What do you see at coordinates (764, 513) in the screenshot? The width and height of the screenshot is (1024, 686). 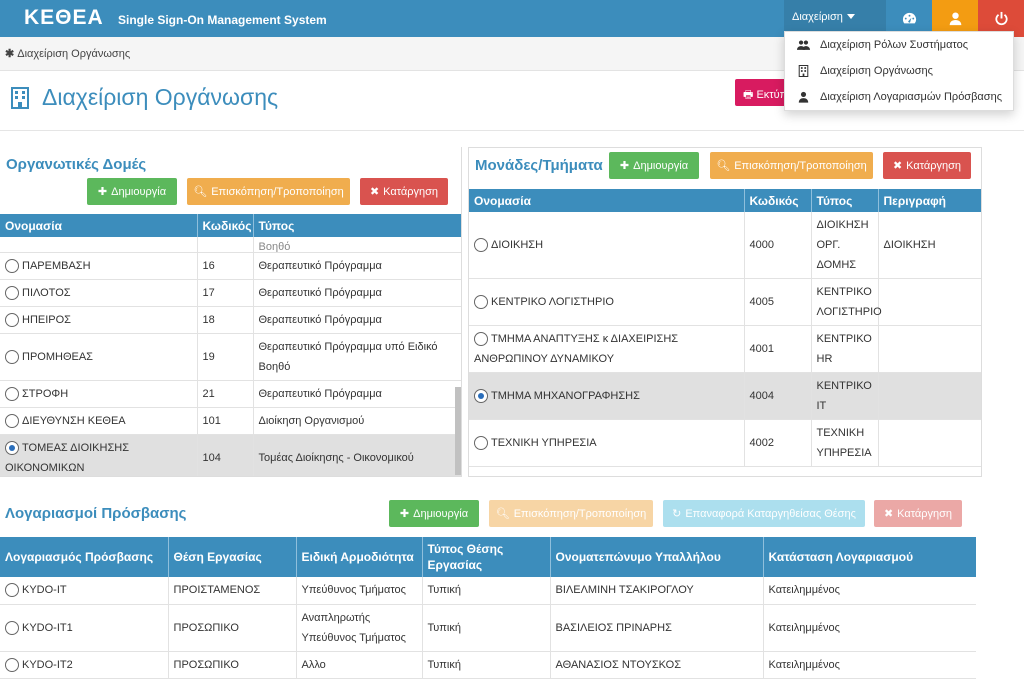 I see `restore-position-button: ↻ Επαναφορά Καταργηθείσας Θέσης` at bounding box center [764, 513].